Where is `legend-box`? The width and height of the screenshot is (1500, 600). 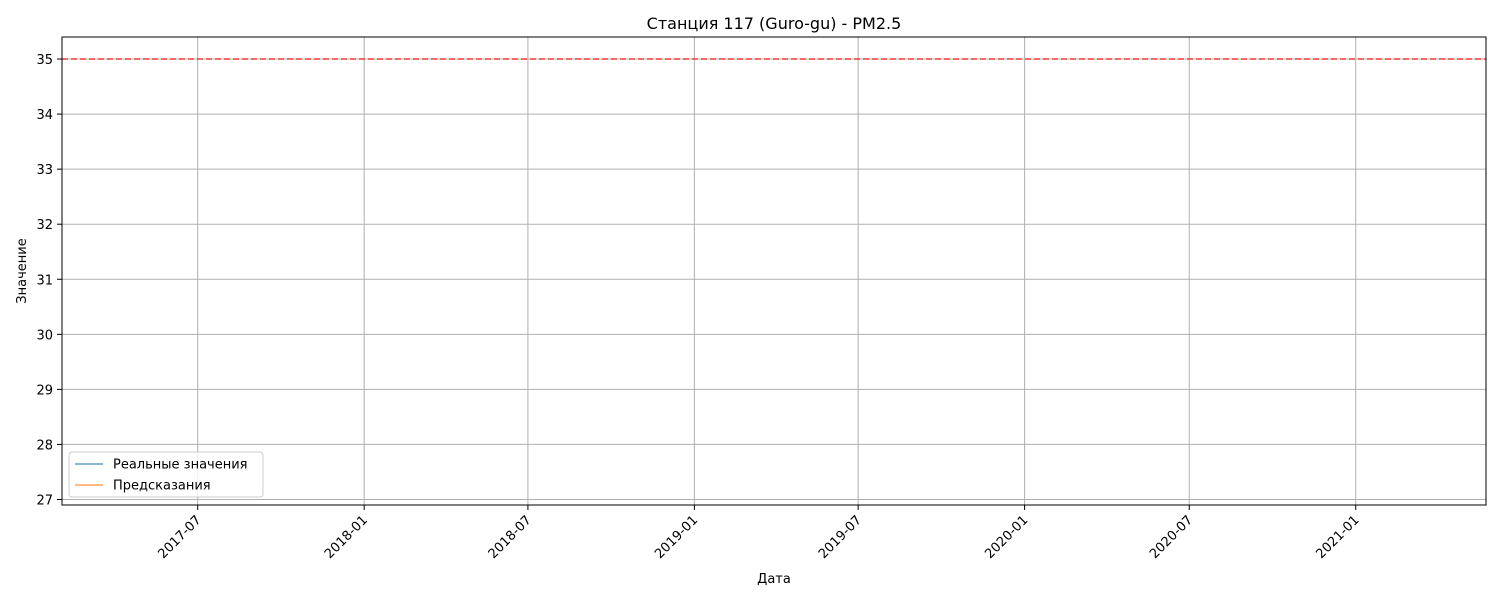 legend-box is located at coordinates (166, 474).